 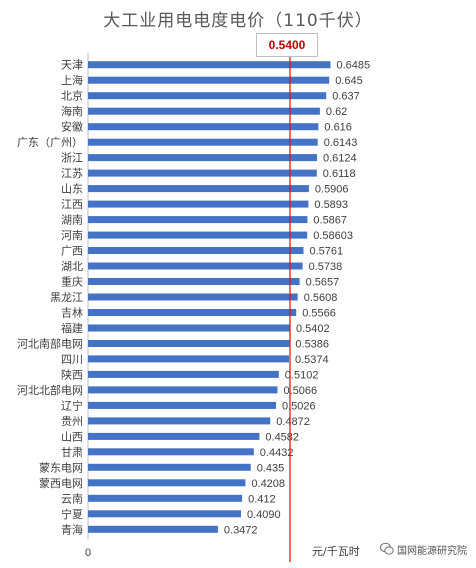 What do you see at coordinates (331, 205) in the screenshot?
I see `value-label-9: 0.5893` at bounding box center [331, 205].